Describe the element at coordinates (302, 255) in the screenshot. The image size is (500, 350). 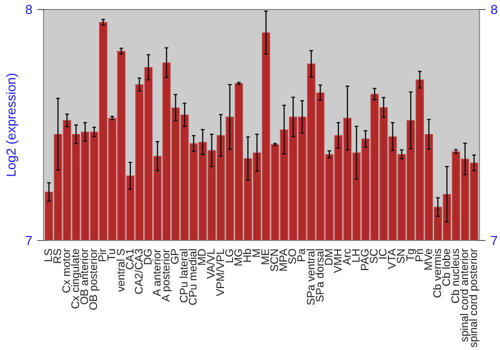
I see `x-tick-label: Pa` at that location.